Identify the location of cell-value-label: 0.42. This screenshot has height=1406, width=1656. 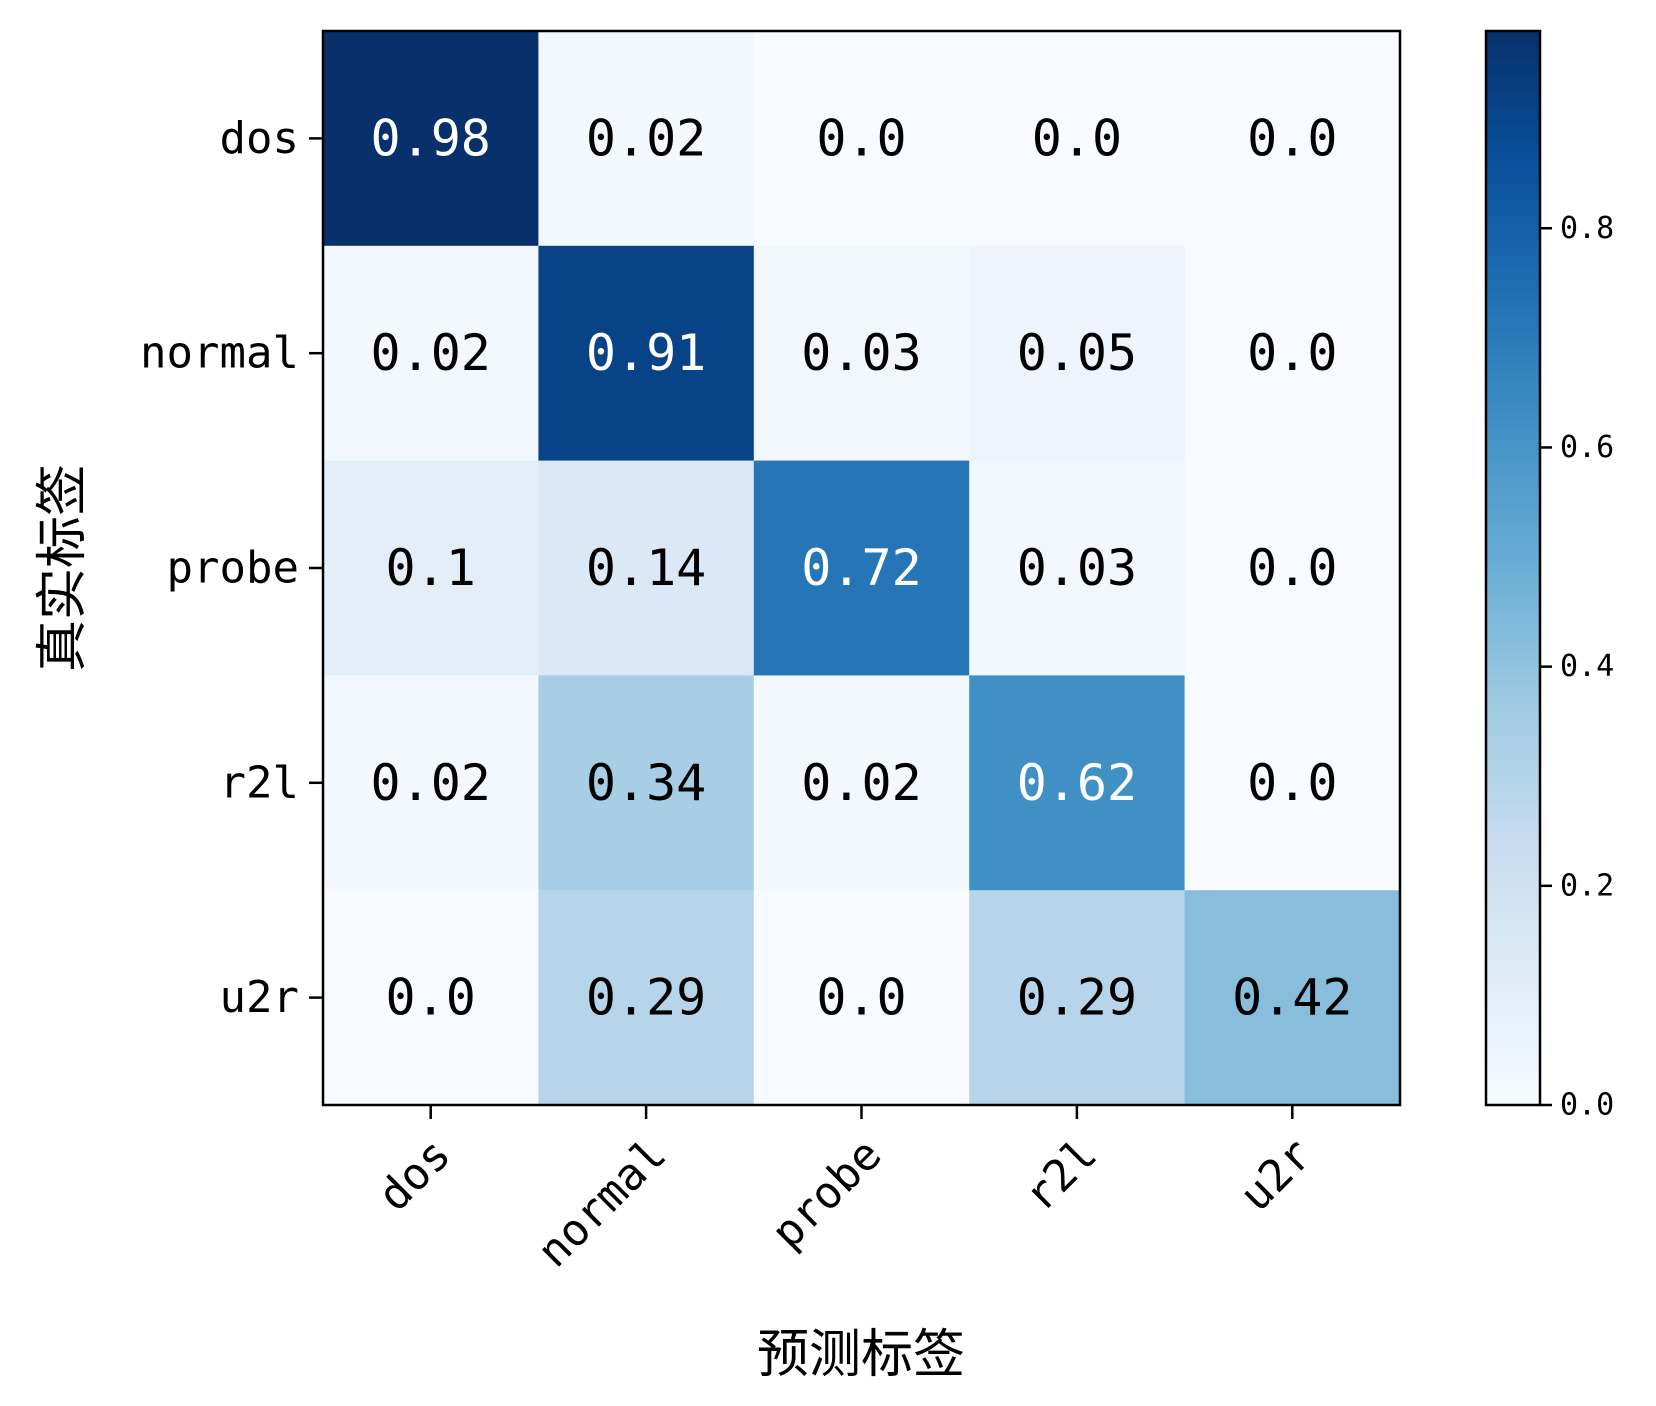
(1292, 998).